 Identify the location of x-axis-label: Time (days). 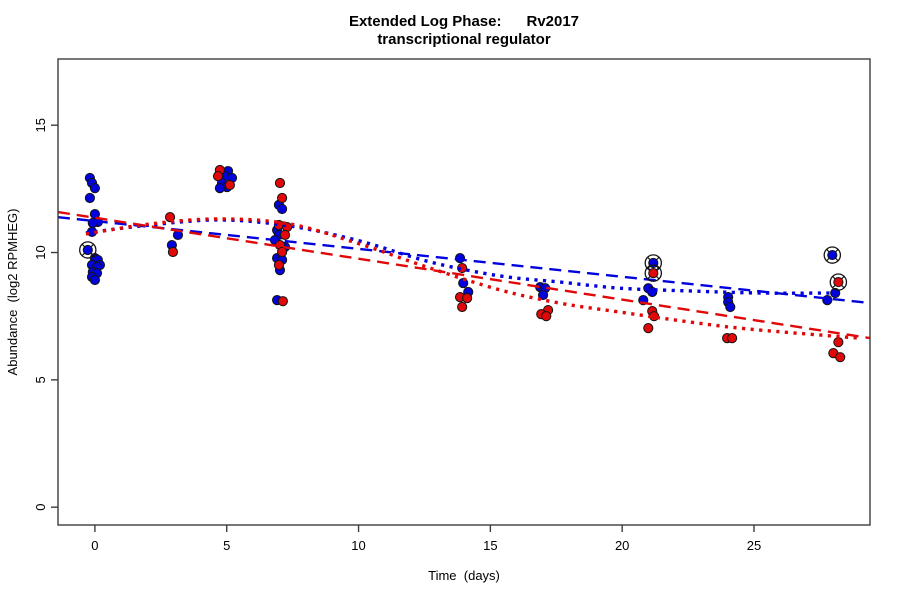
(464, 575).